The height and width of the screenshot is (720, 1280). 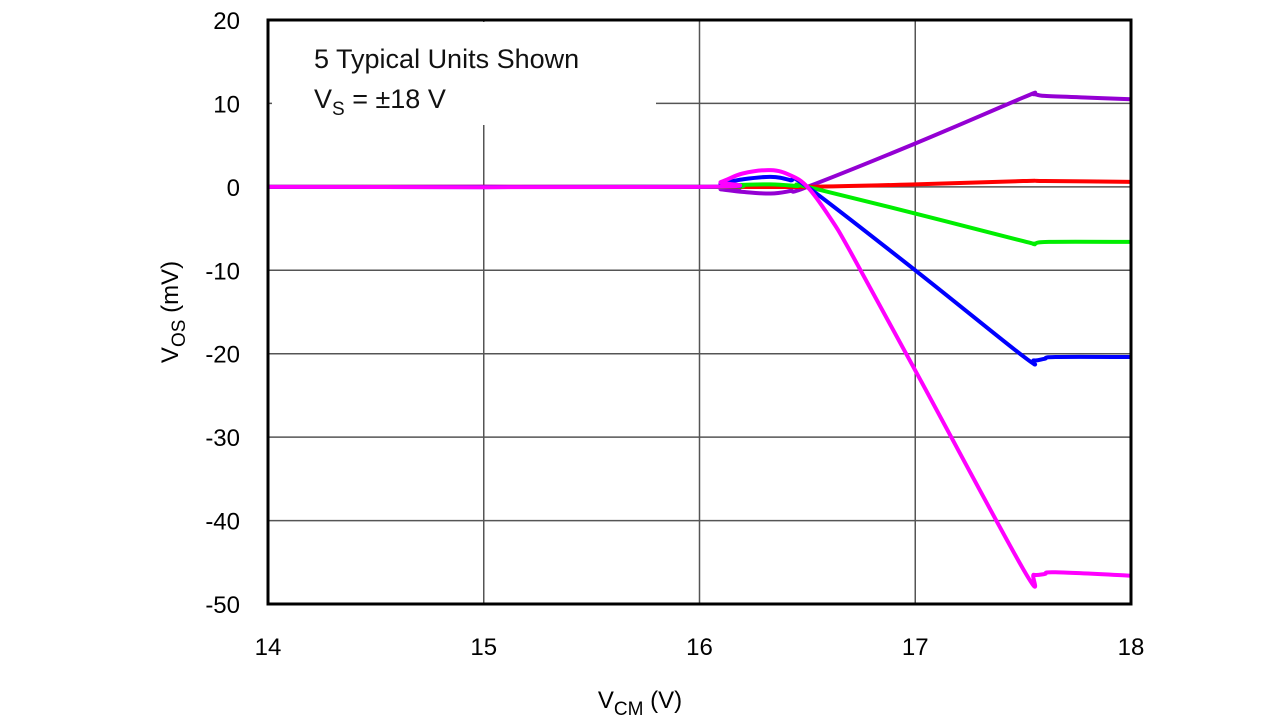 What do you see at coordinates (222, 271) in the screenshot?
I see `y-tick-label: -10` at bounding box center [222, 271].